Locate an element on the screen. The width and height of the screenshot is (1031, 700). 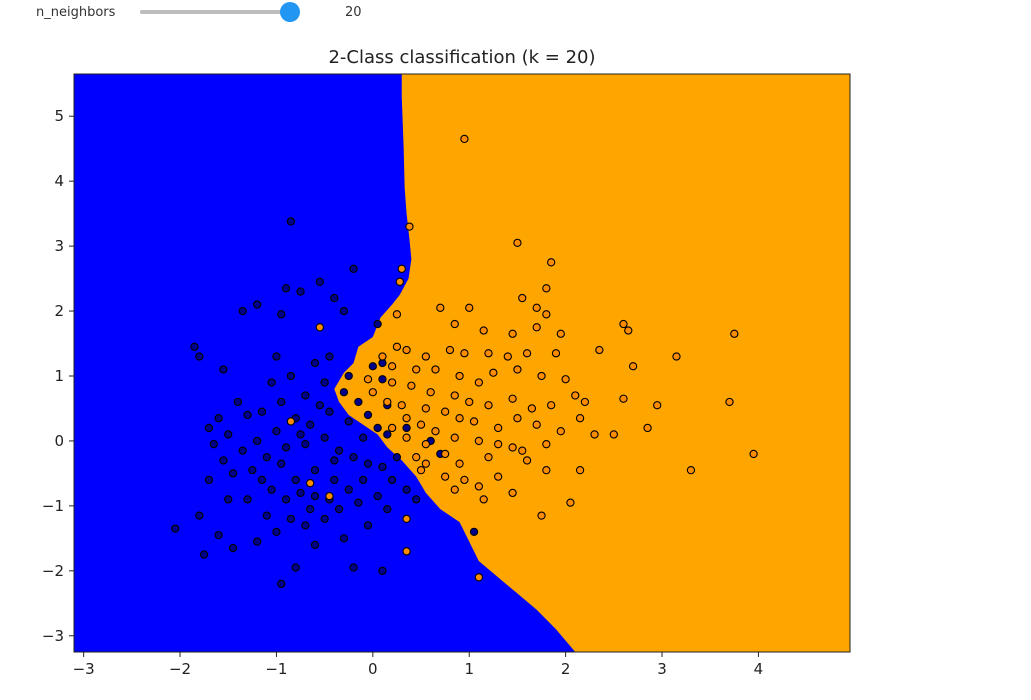
y-tick-label: 2 is located at coordinates (59, 311).